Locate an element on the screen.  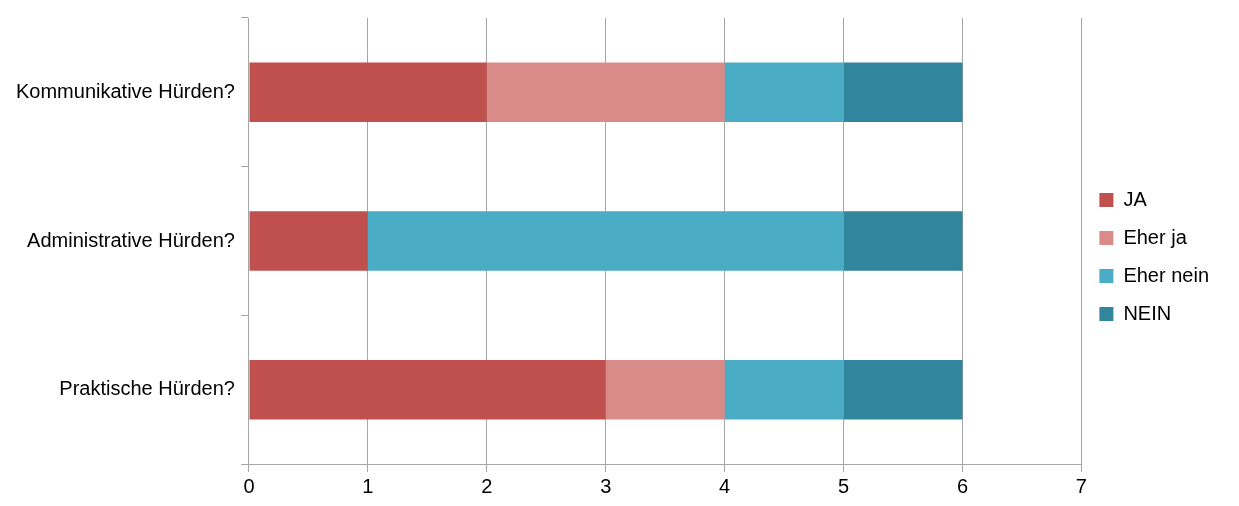
x-tick-label: 5 is located at coordinates (844, 485).